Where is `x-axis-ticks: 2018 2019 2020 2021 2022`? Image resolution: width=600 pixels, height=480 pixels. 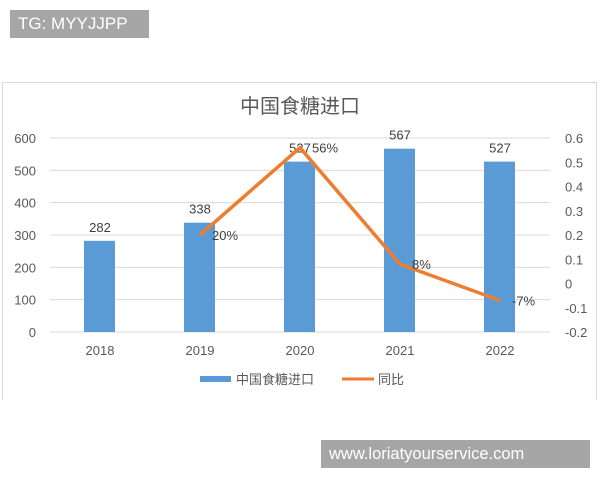
x-axis-ticks: 2018 2019 2020 2021 2022 is located at coordinates (300, 350).